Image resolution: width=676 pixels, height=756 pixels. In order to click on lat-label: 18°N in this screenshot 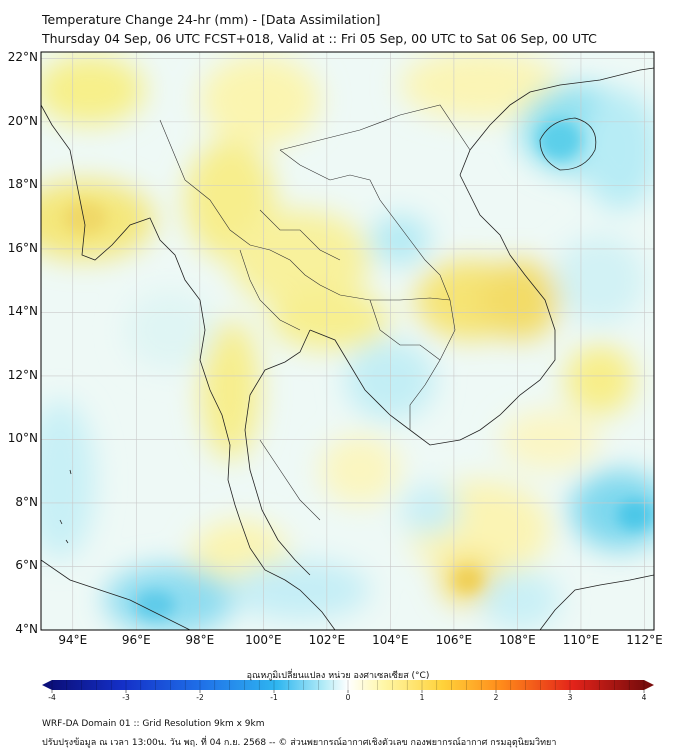, I will do `click(22, 184)`.